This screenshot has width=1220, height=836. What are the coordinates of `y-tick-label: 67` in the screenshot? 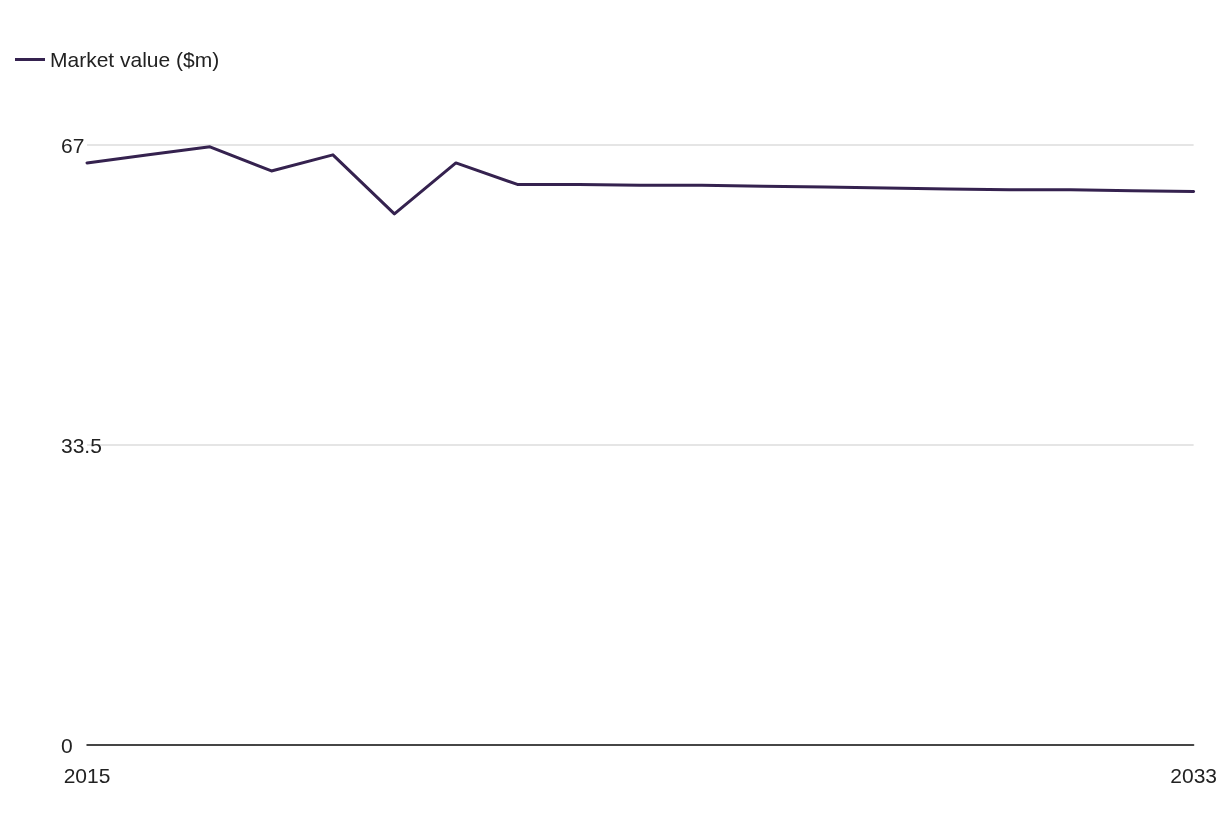 It's located at (73, 145).